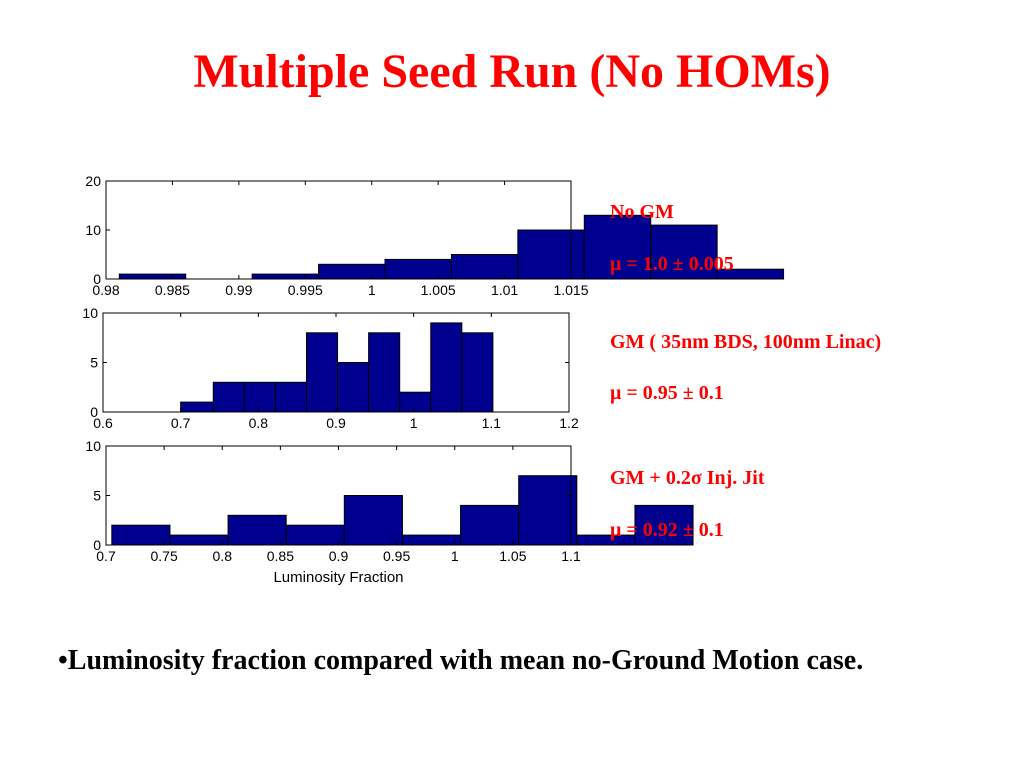 The width and height of the screenshot is (1024, 768). What do you see at coordinates (504, 290) in the screenshot?
I see `x-tick-label: 1.01` at bounding box center [504, 290].